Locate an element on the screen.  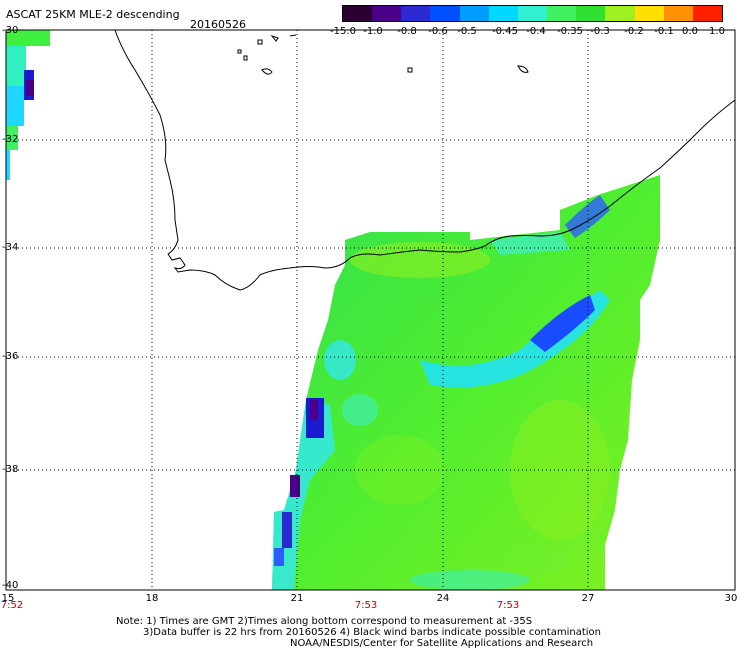
colorbar-label: -0.45 is located at coordinates (505, 31).